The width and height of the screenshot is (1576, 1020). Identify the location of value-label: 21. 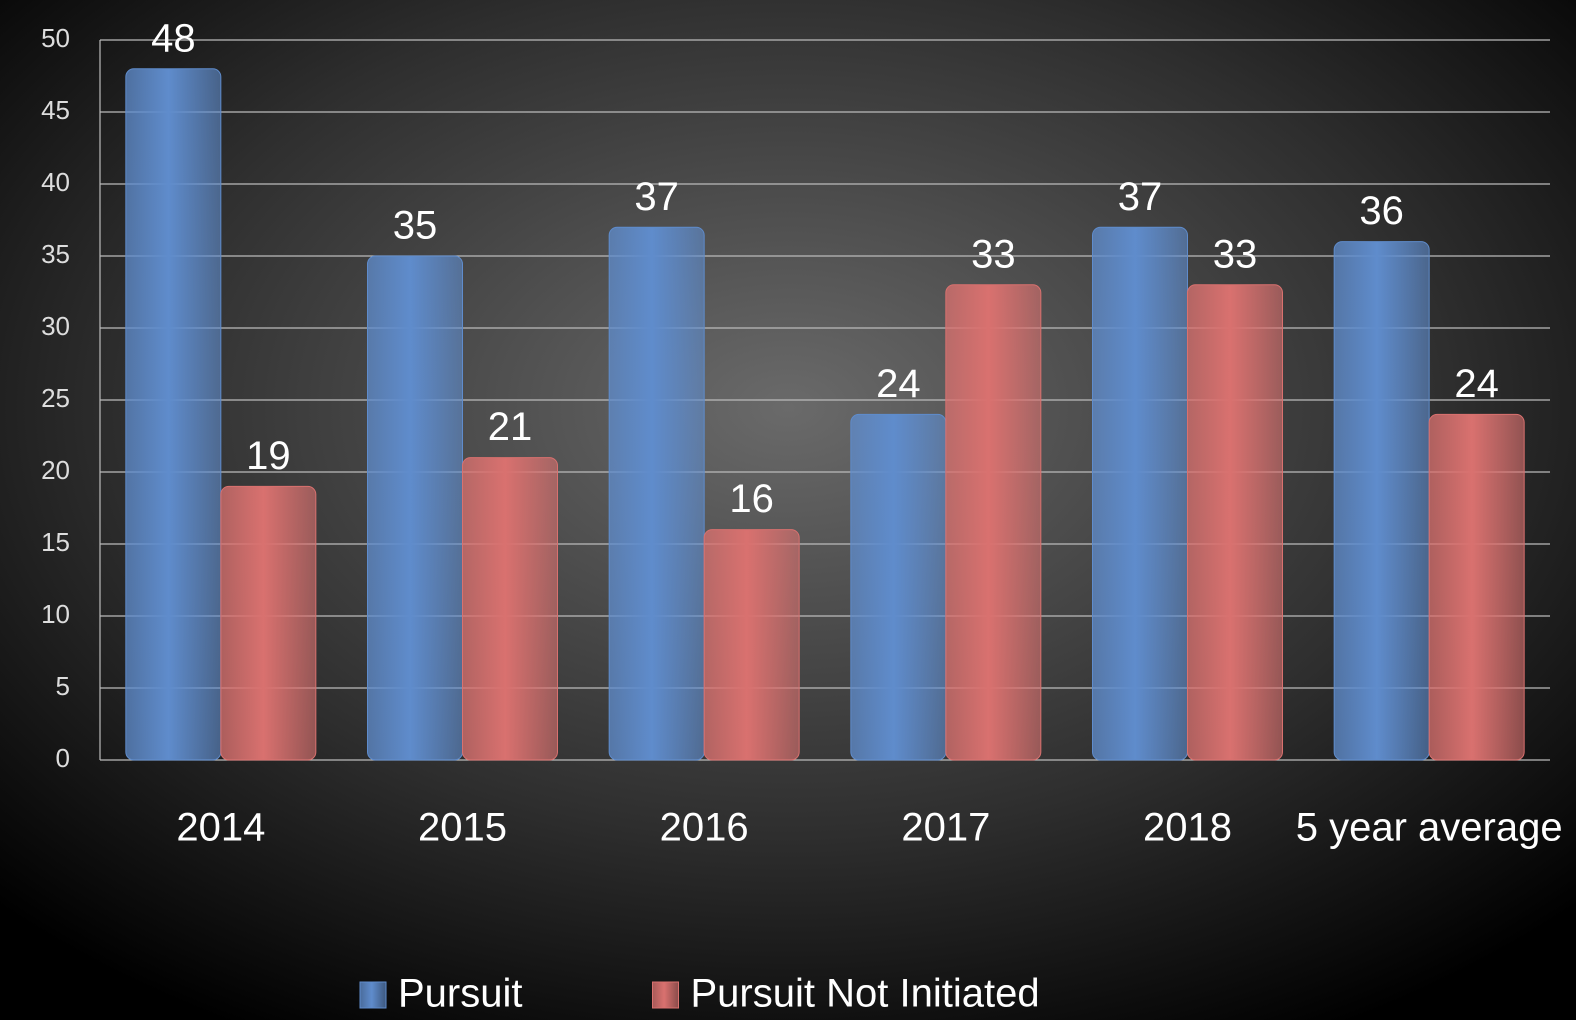
(510, 427).